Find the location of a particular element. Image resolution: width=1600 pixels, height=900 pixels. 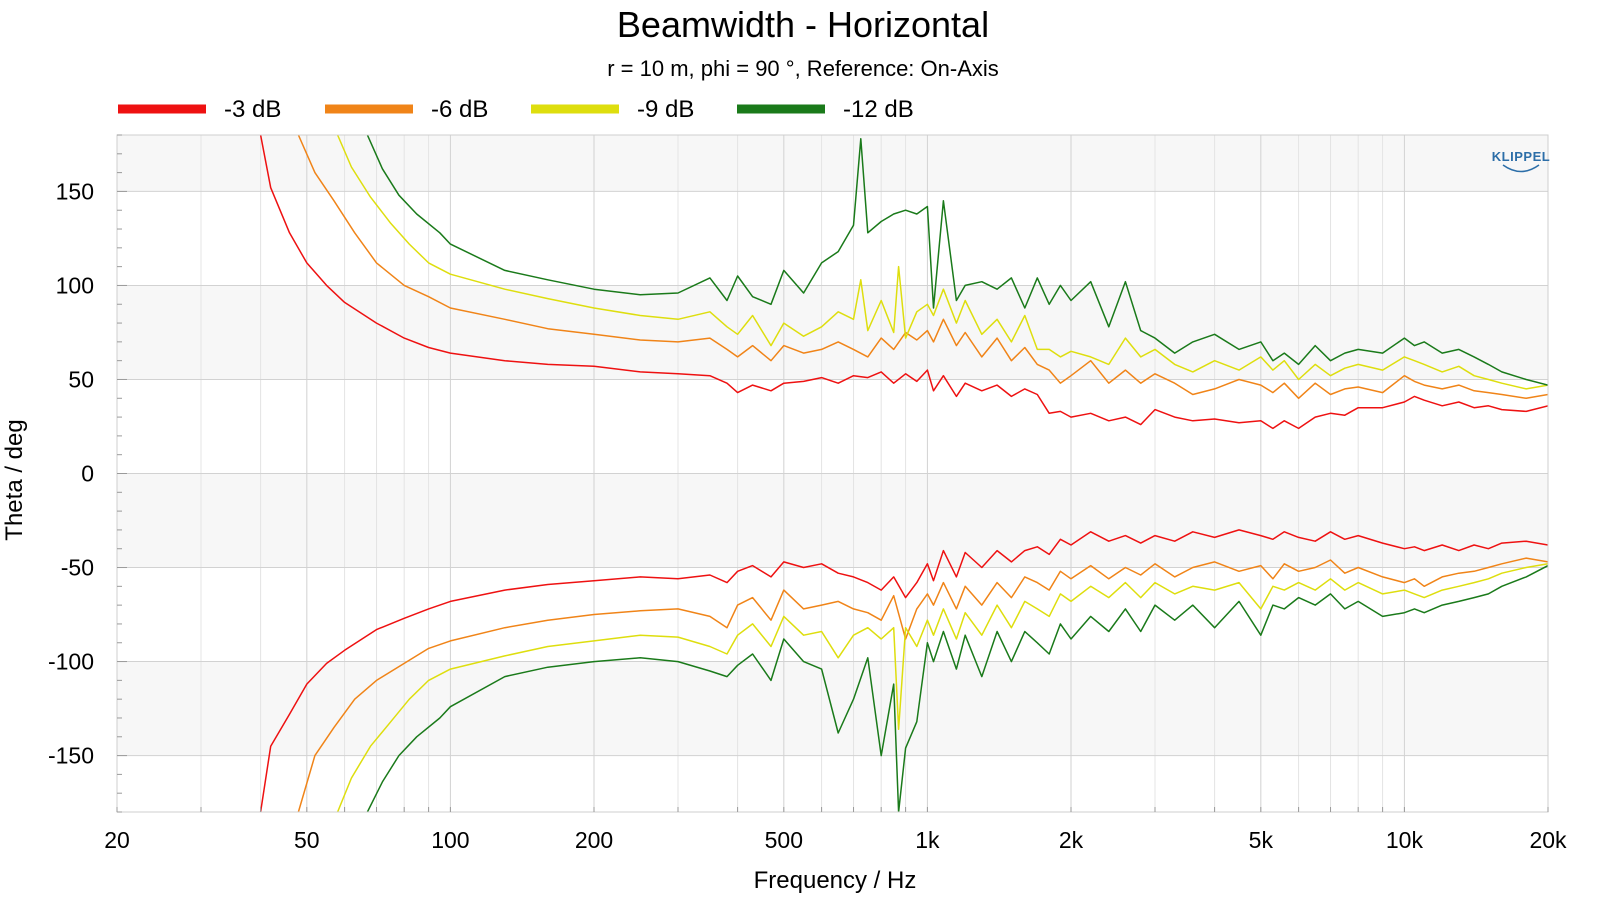

x-tick-label: 200 is located at coordinates (594, 840).